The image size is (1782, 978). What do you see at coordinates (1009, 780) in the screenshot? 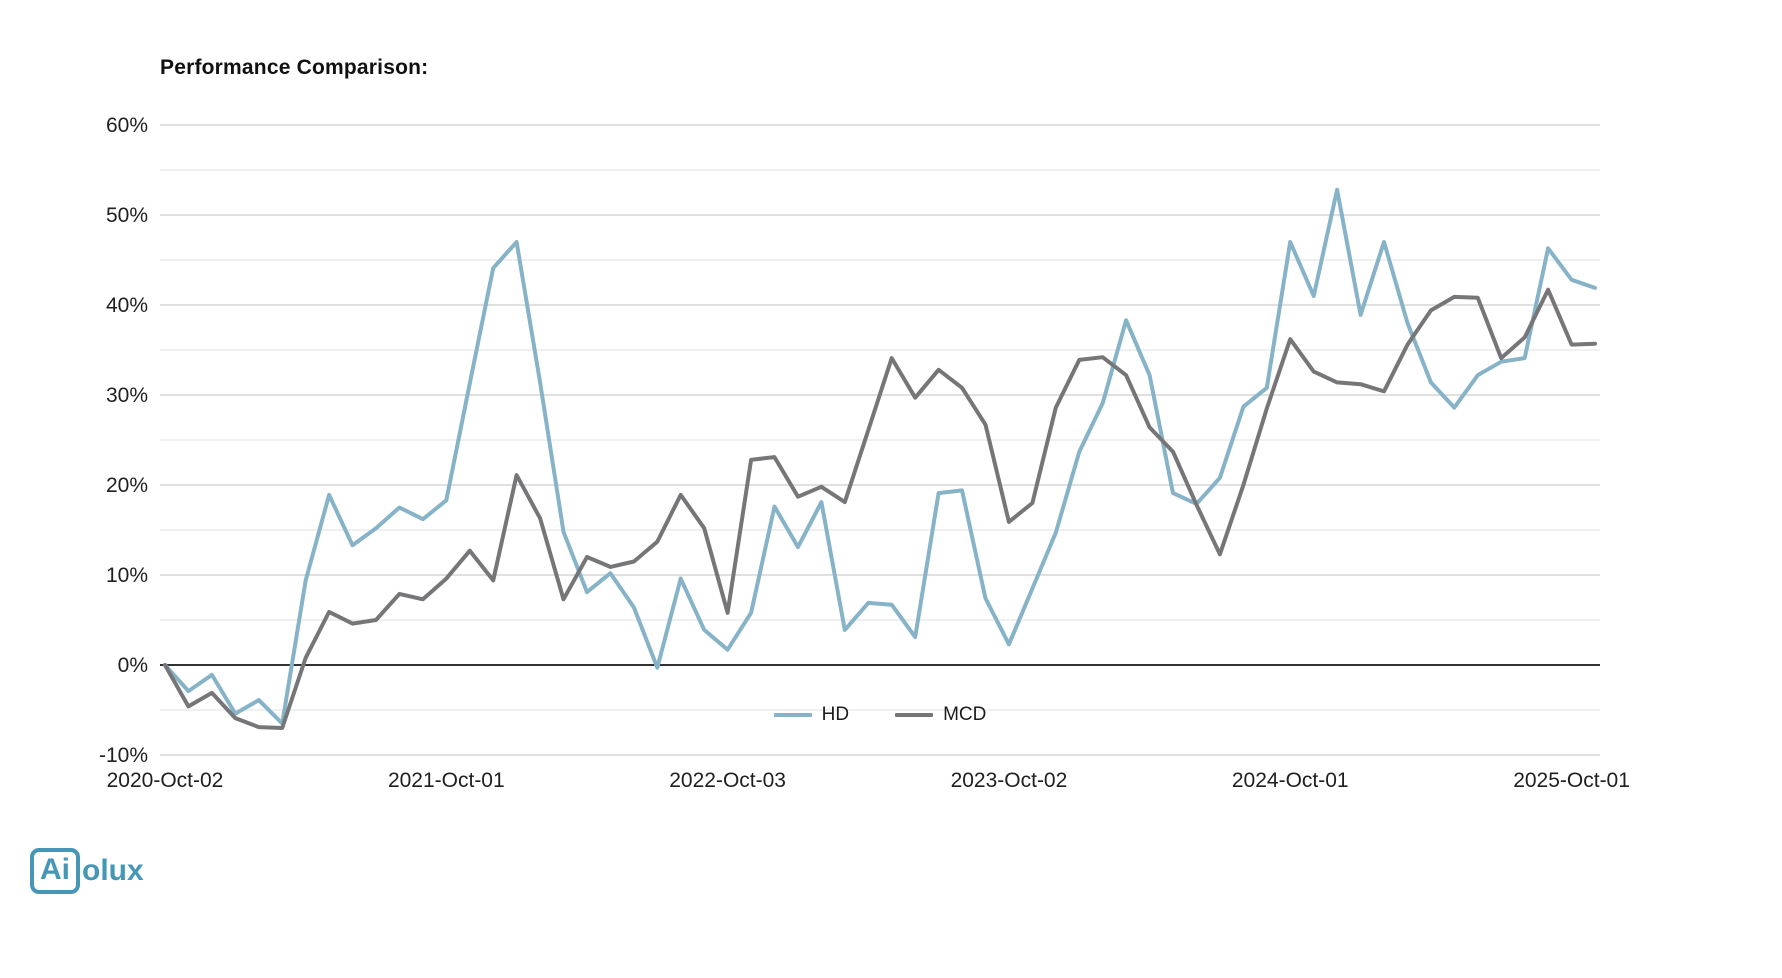
I see `x-tick-label: 2023-Oct-02` at bounding box center [1009, 780].